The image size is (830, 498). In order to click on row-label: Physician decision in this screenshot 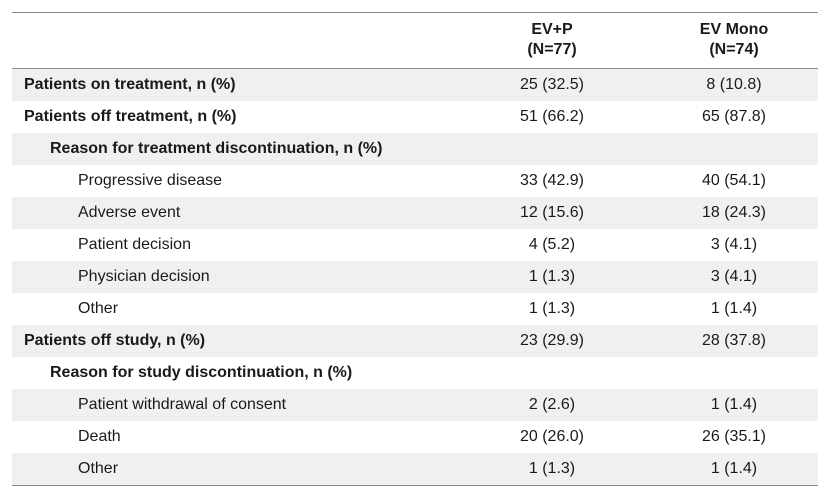, I will do `click(144, 276)`.